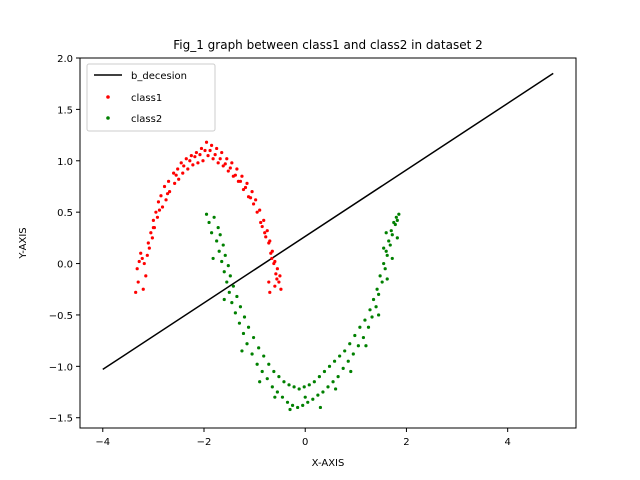 This screenshot has width=640, height=480. I want to click on y-tick-label: 1.5, so click(65, 110).